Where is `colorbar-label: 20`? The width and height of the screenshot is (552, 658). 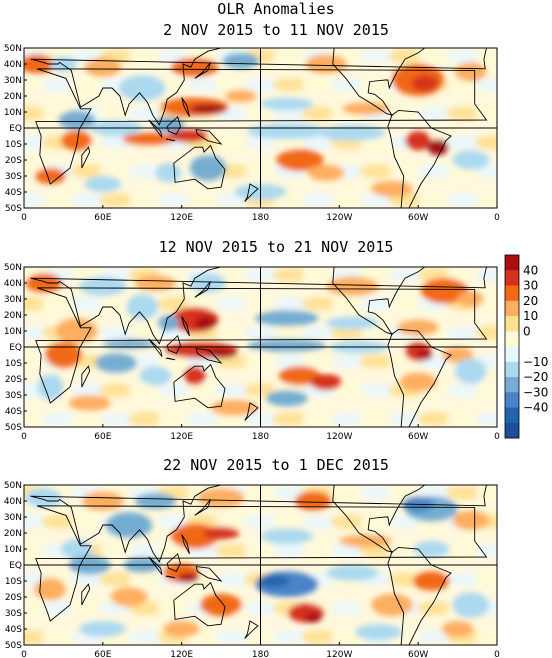
colorbar-label: 20 is located at coordinates (530, 301).